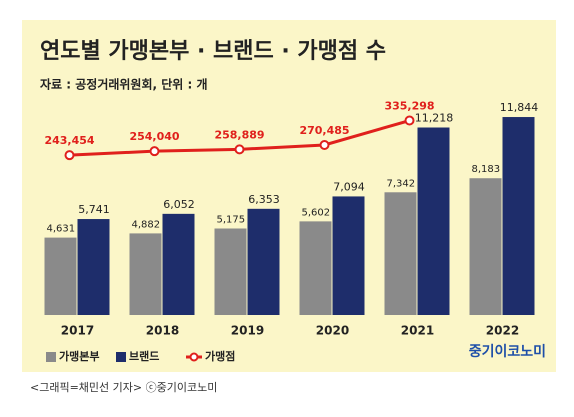  What do you see at coordinates (239, 134) in the screenshot?
I see `data-label: 258,889` at bounding box center [239, 134].